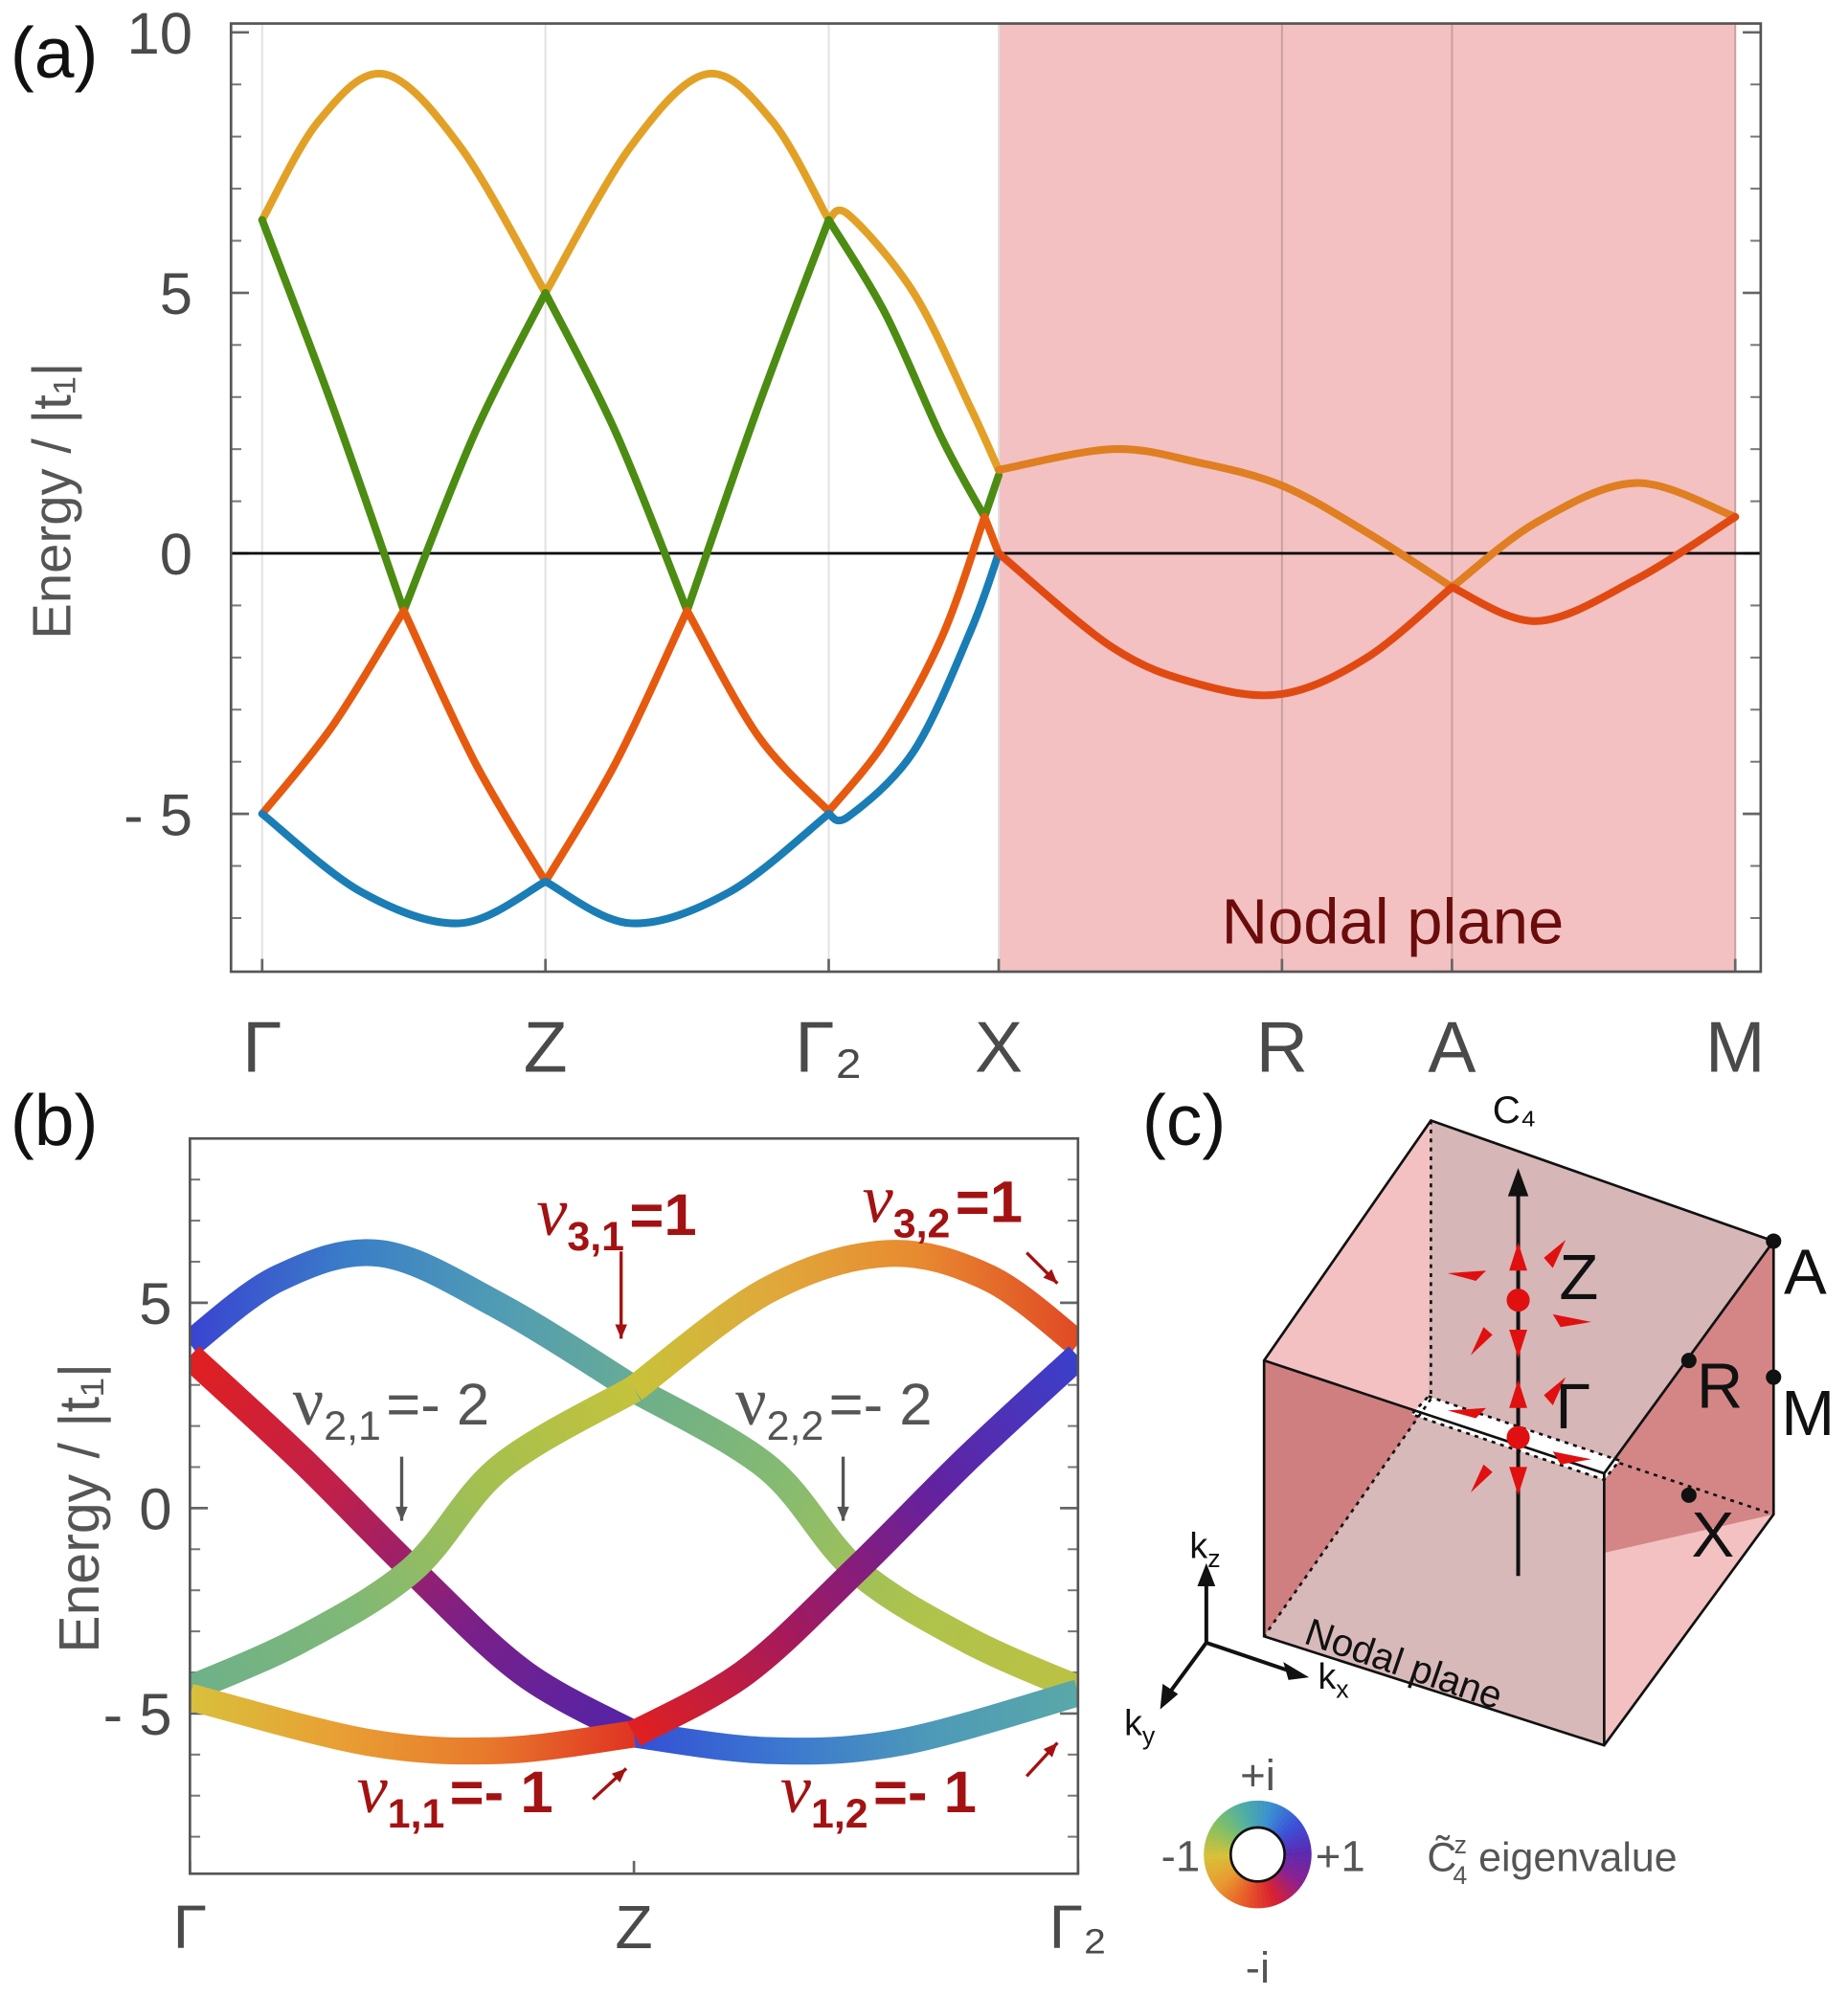 This screenshot has height=1996, width=1848. Describe the element at coordinates (1149, 1735) in the screenshot. I see `k-sub: y` at that location.